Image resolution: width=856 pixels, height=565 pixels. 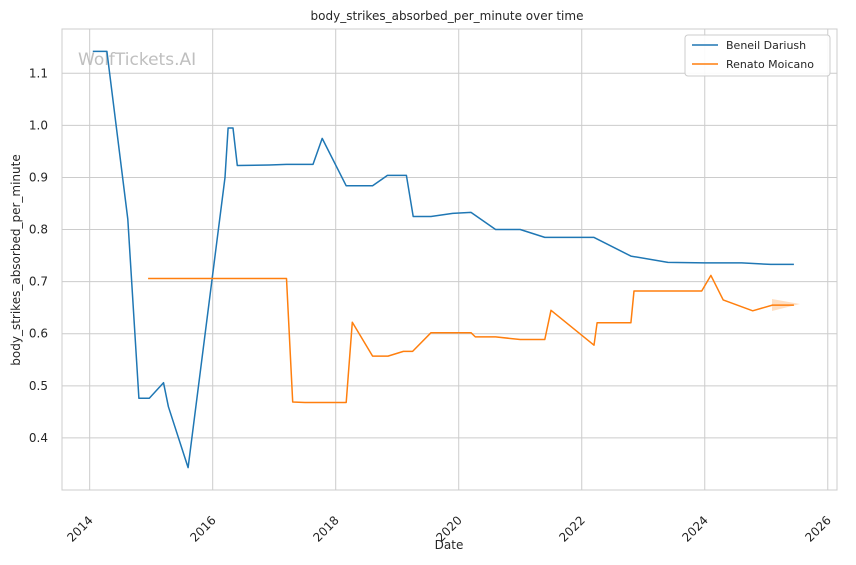 I want to click on y-tick-label: 0.4, so click(x=38, y=438).